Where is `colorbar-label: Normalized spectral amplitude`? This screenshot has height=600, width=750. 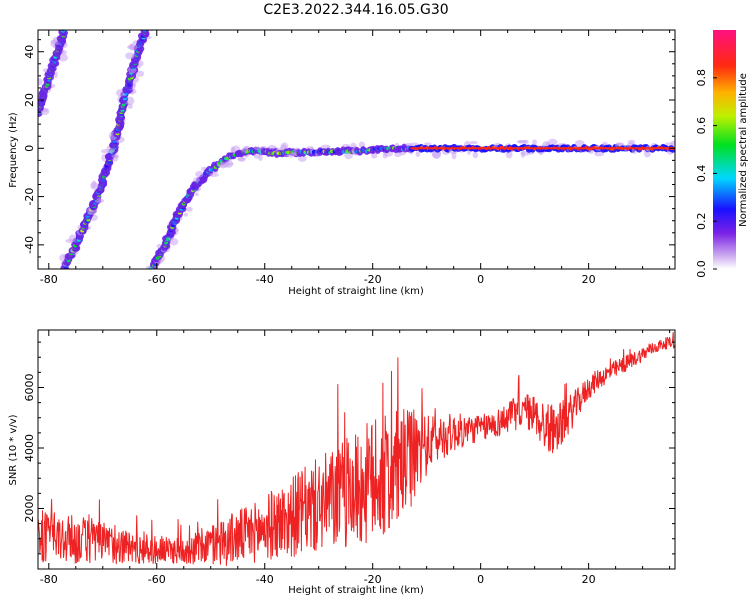
colorbar-label: Normalized spectral amplitude is located at coordinates (743, 150).